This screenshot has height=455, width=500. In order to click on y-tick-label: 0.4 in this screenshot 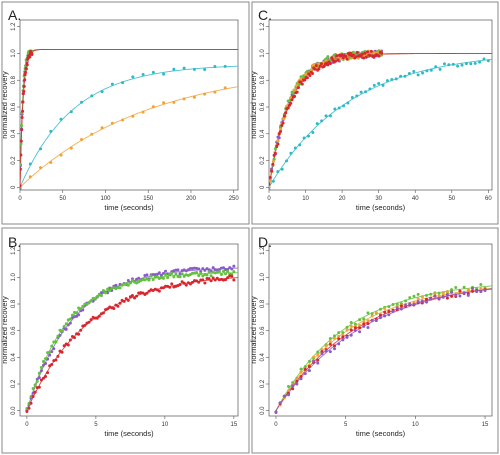, I will do `click(14, 357)`.